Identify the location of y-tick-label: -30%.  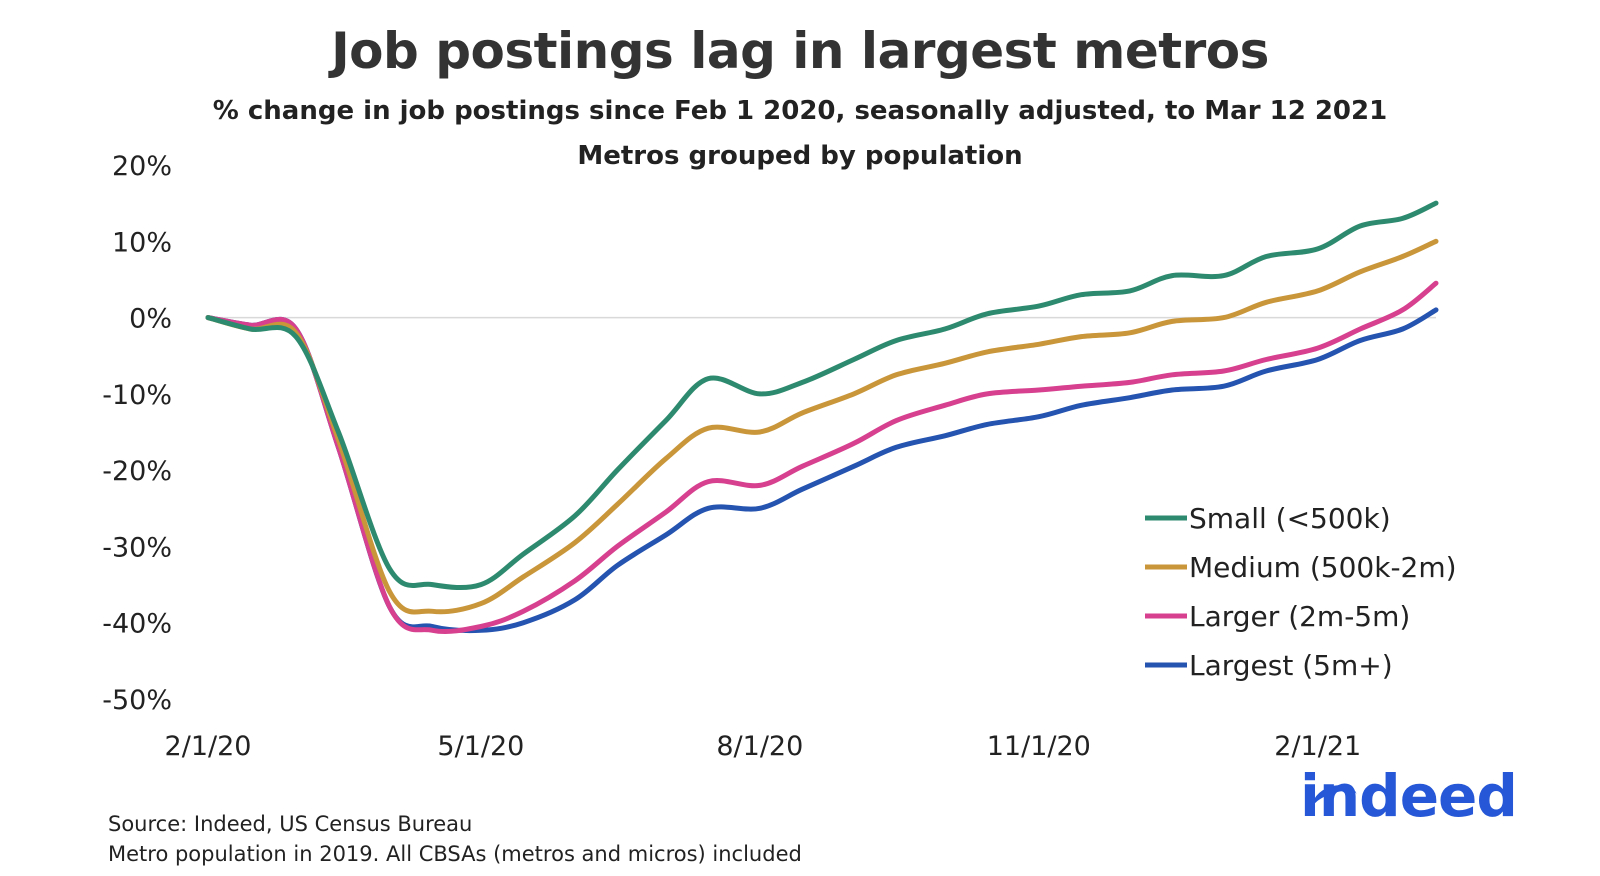
(137, 547).